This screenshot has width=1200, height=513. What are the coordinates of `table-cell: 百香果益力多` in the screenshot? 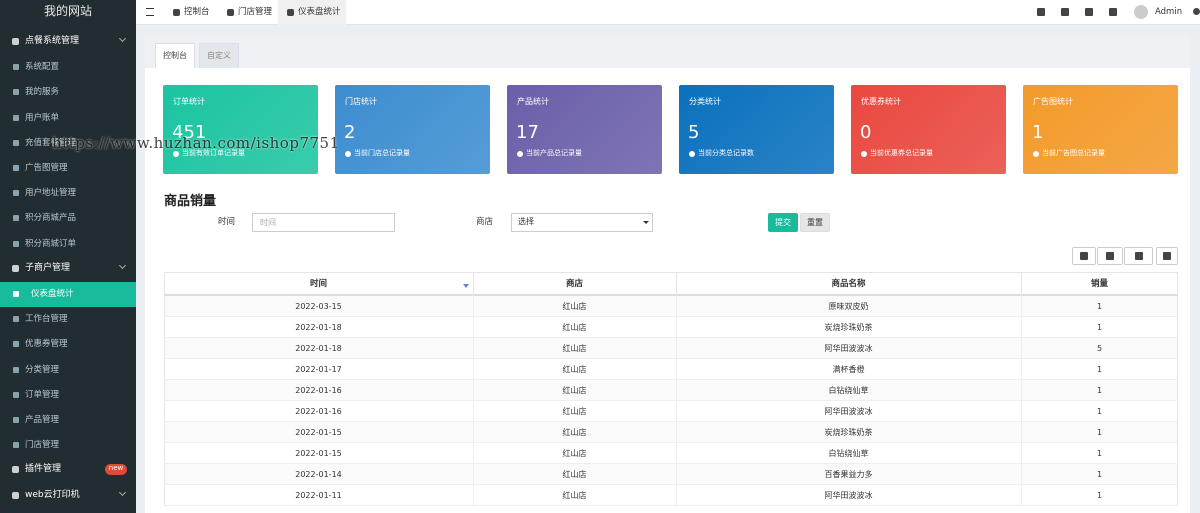 It's located at (848, 474).